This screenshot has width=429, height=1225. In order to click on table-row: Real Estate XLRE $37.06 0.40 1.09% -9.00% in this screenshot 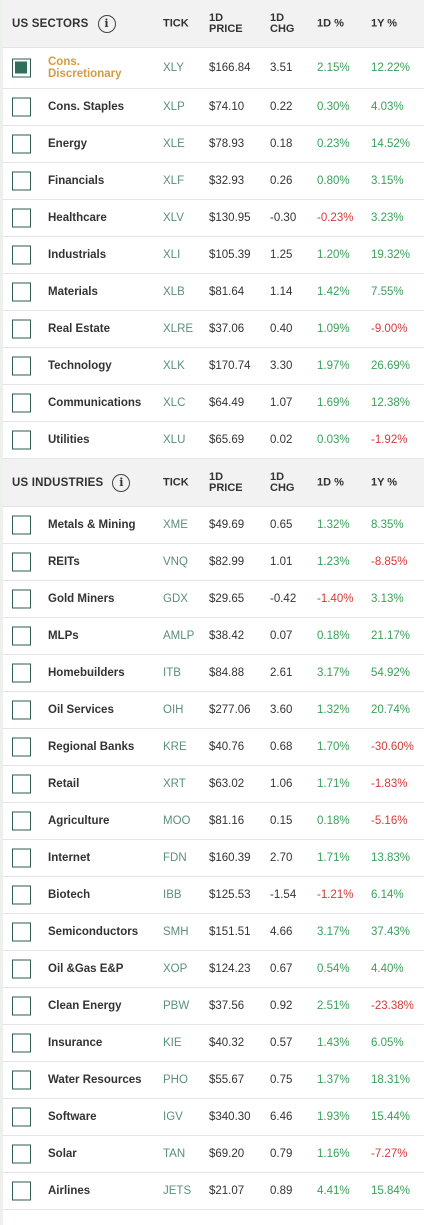, I will do `click(213, 329)`.